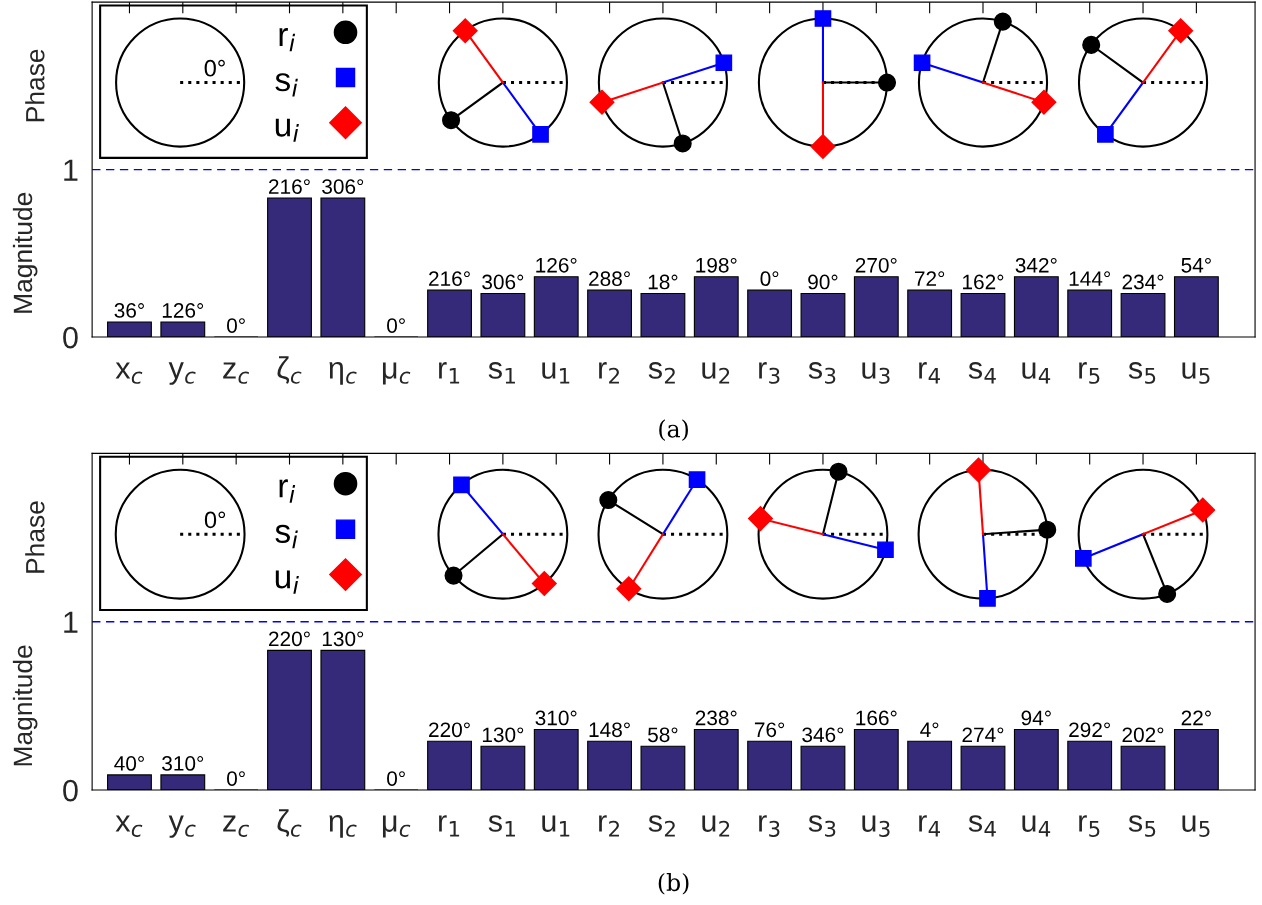 This screenshot has height=905, width=1262. I want to click on annotation: 58°, so click(663, 735).